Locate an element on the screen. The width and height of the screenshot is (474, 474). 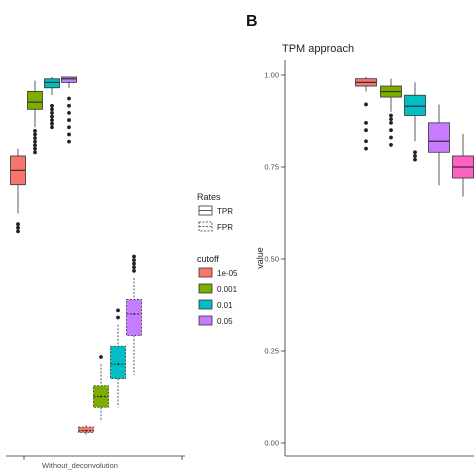
panel-a-box-tpr-0.001 is located at coordinates (35, 117).